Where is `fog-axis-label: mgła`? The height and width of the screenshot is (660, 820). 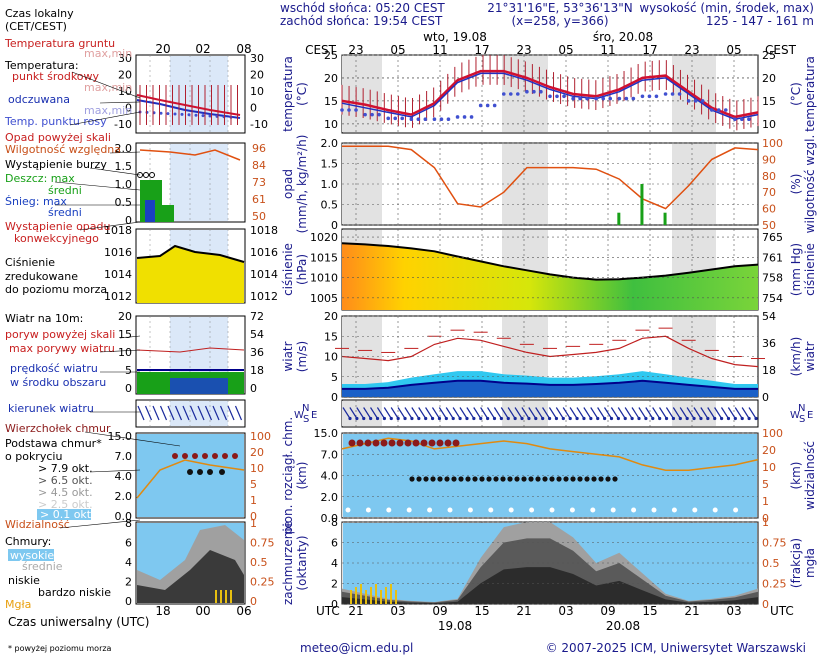
fog-axis-label: mgła is located at coordinates (810, 563).